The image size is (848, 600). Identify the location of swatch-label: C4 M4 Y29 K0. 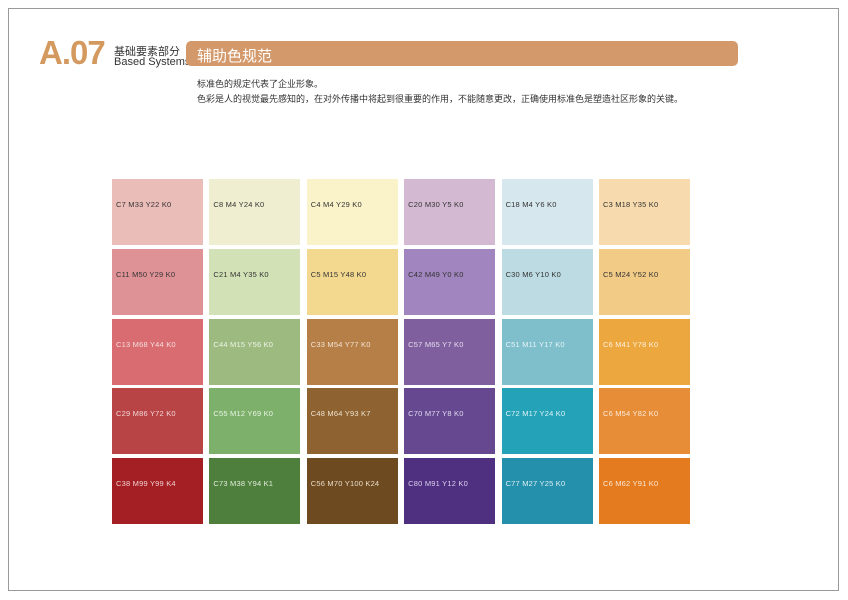
(336, 204).